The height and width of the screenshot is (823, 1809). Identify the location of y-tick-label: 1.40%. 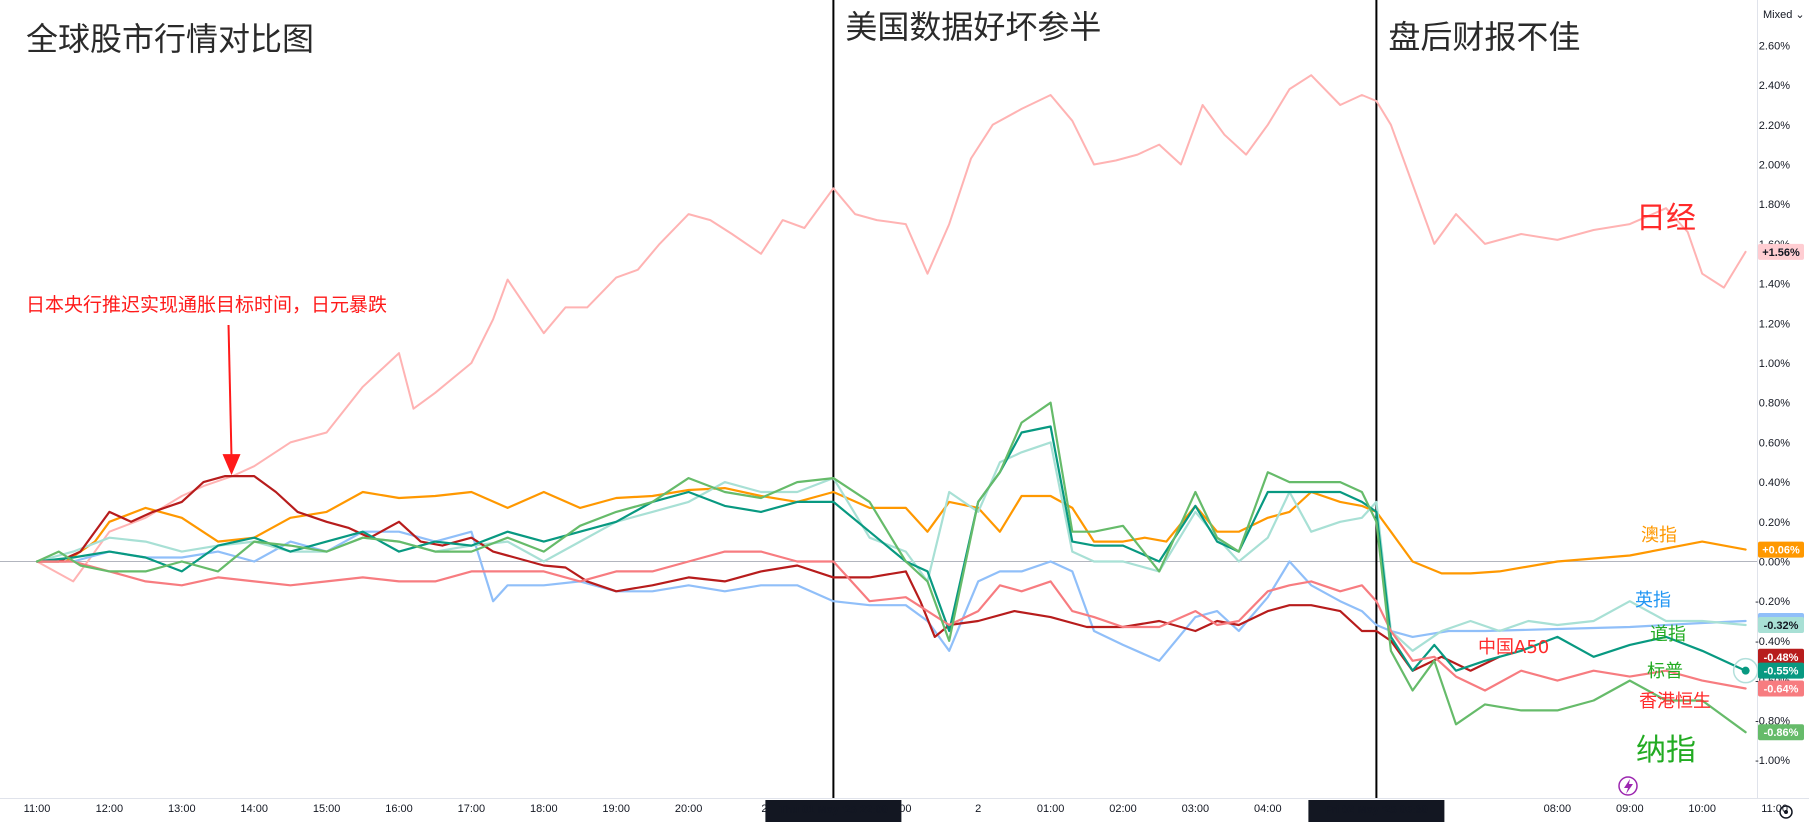
(1774, 285).